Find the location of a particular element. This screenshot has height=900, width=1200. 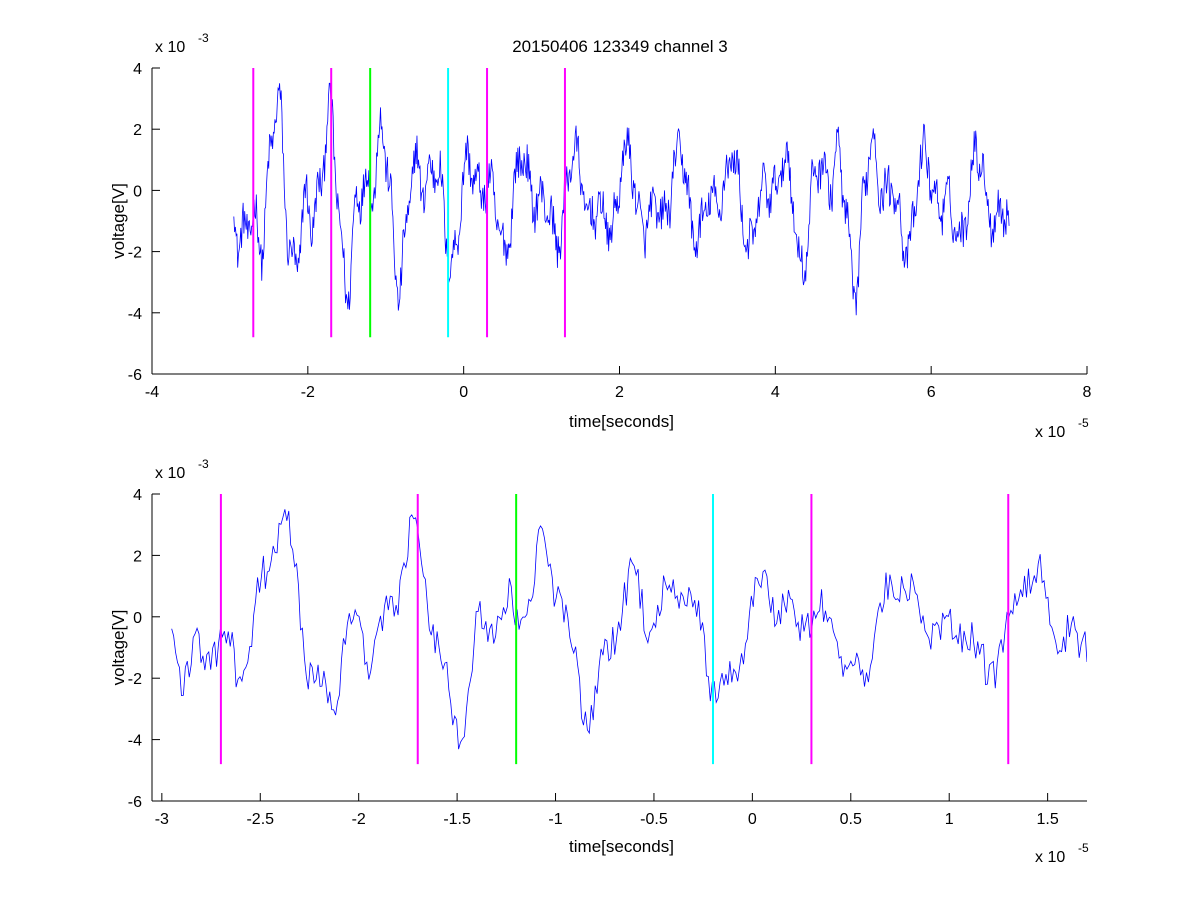

x-tick-label: 1.5 is located at coordinates (1048, 819).